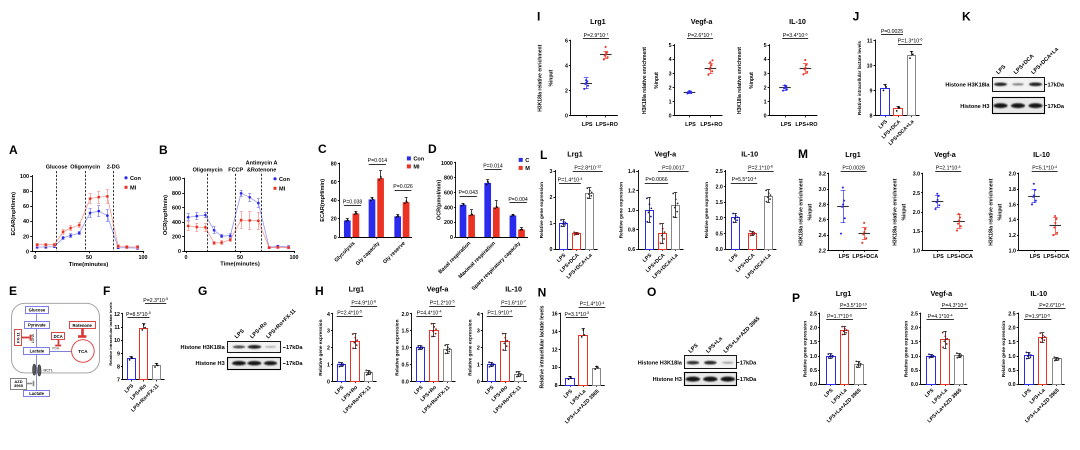 The image size is (1080, 450). I want to click on svg-text: 0.6, so click(631, 250).